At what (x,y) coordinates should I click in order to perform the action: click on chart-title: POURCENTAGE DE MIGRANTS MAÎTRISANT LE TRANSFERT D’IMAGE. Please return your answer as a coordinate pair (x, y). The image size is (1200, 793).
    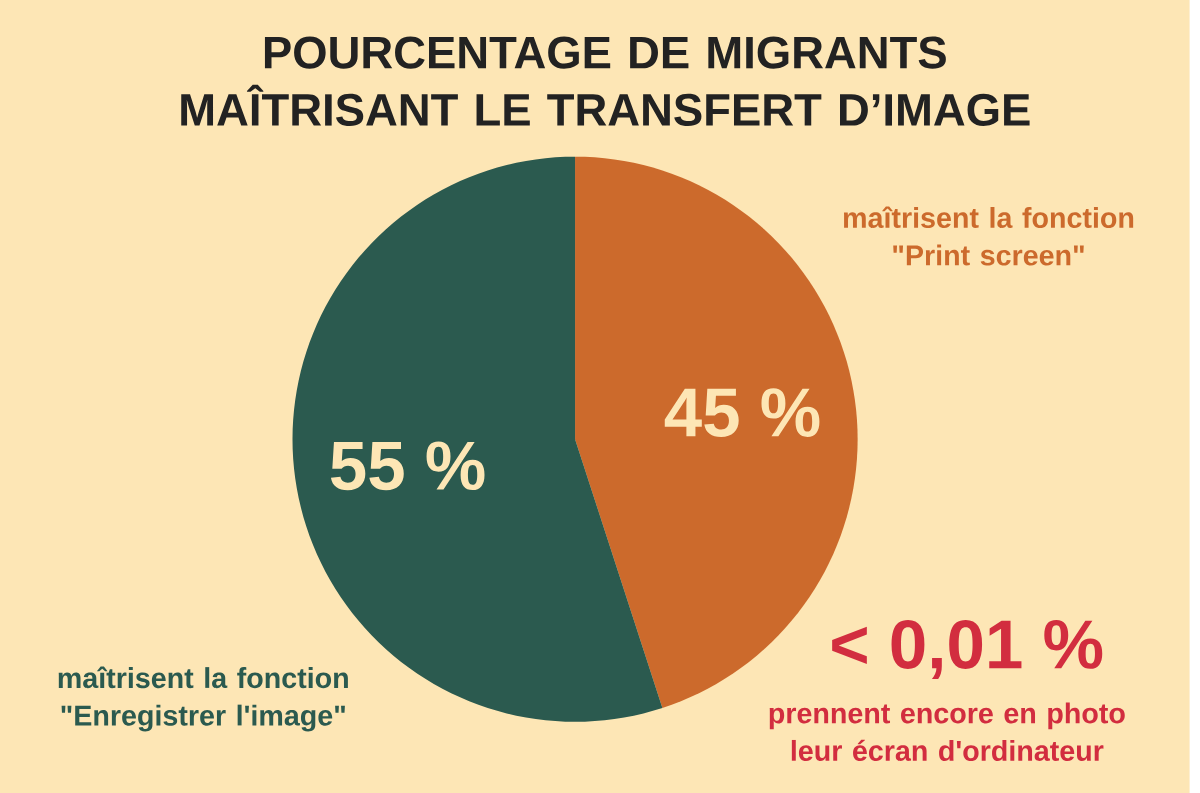
    Looking at the image, I should click on (605, 81).